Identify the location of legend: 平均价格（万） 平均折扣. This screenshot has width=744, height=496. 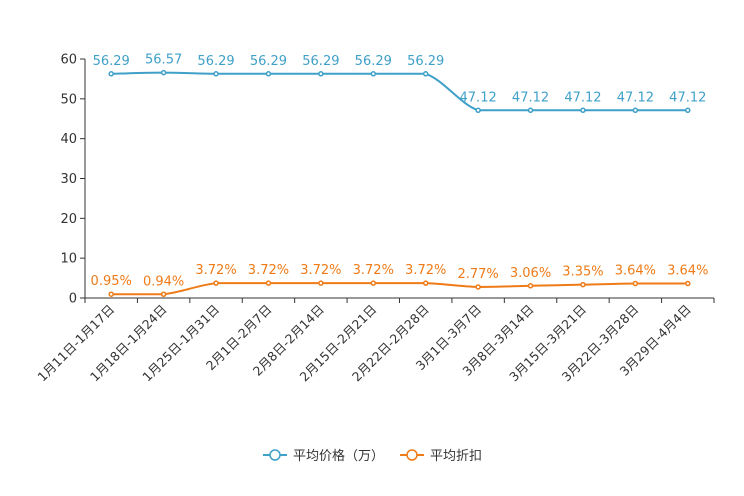
(372, 456).